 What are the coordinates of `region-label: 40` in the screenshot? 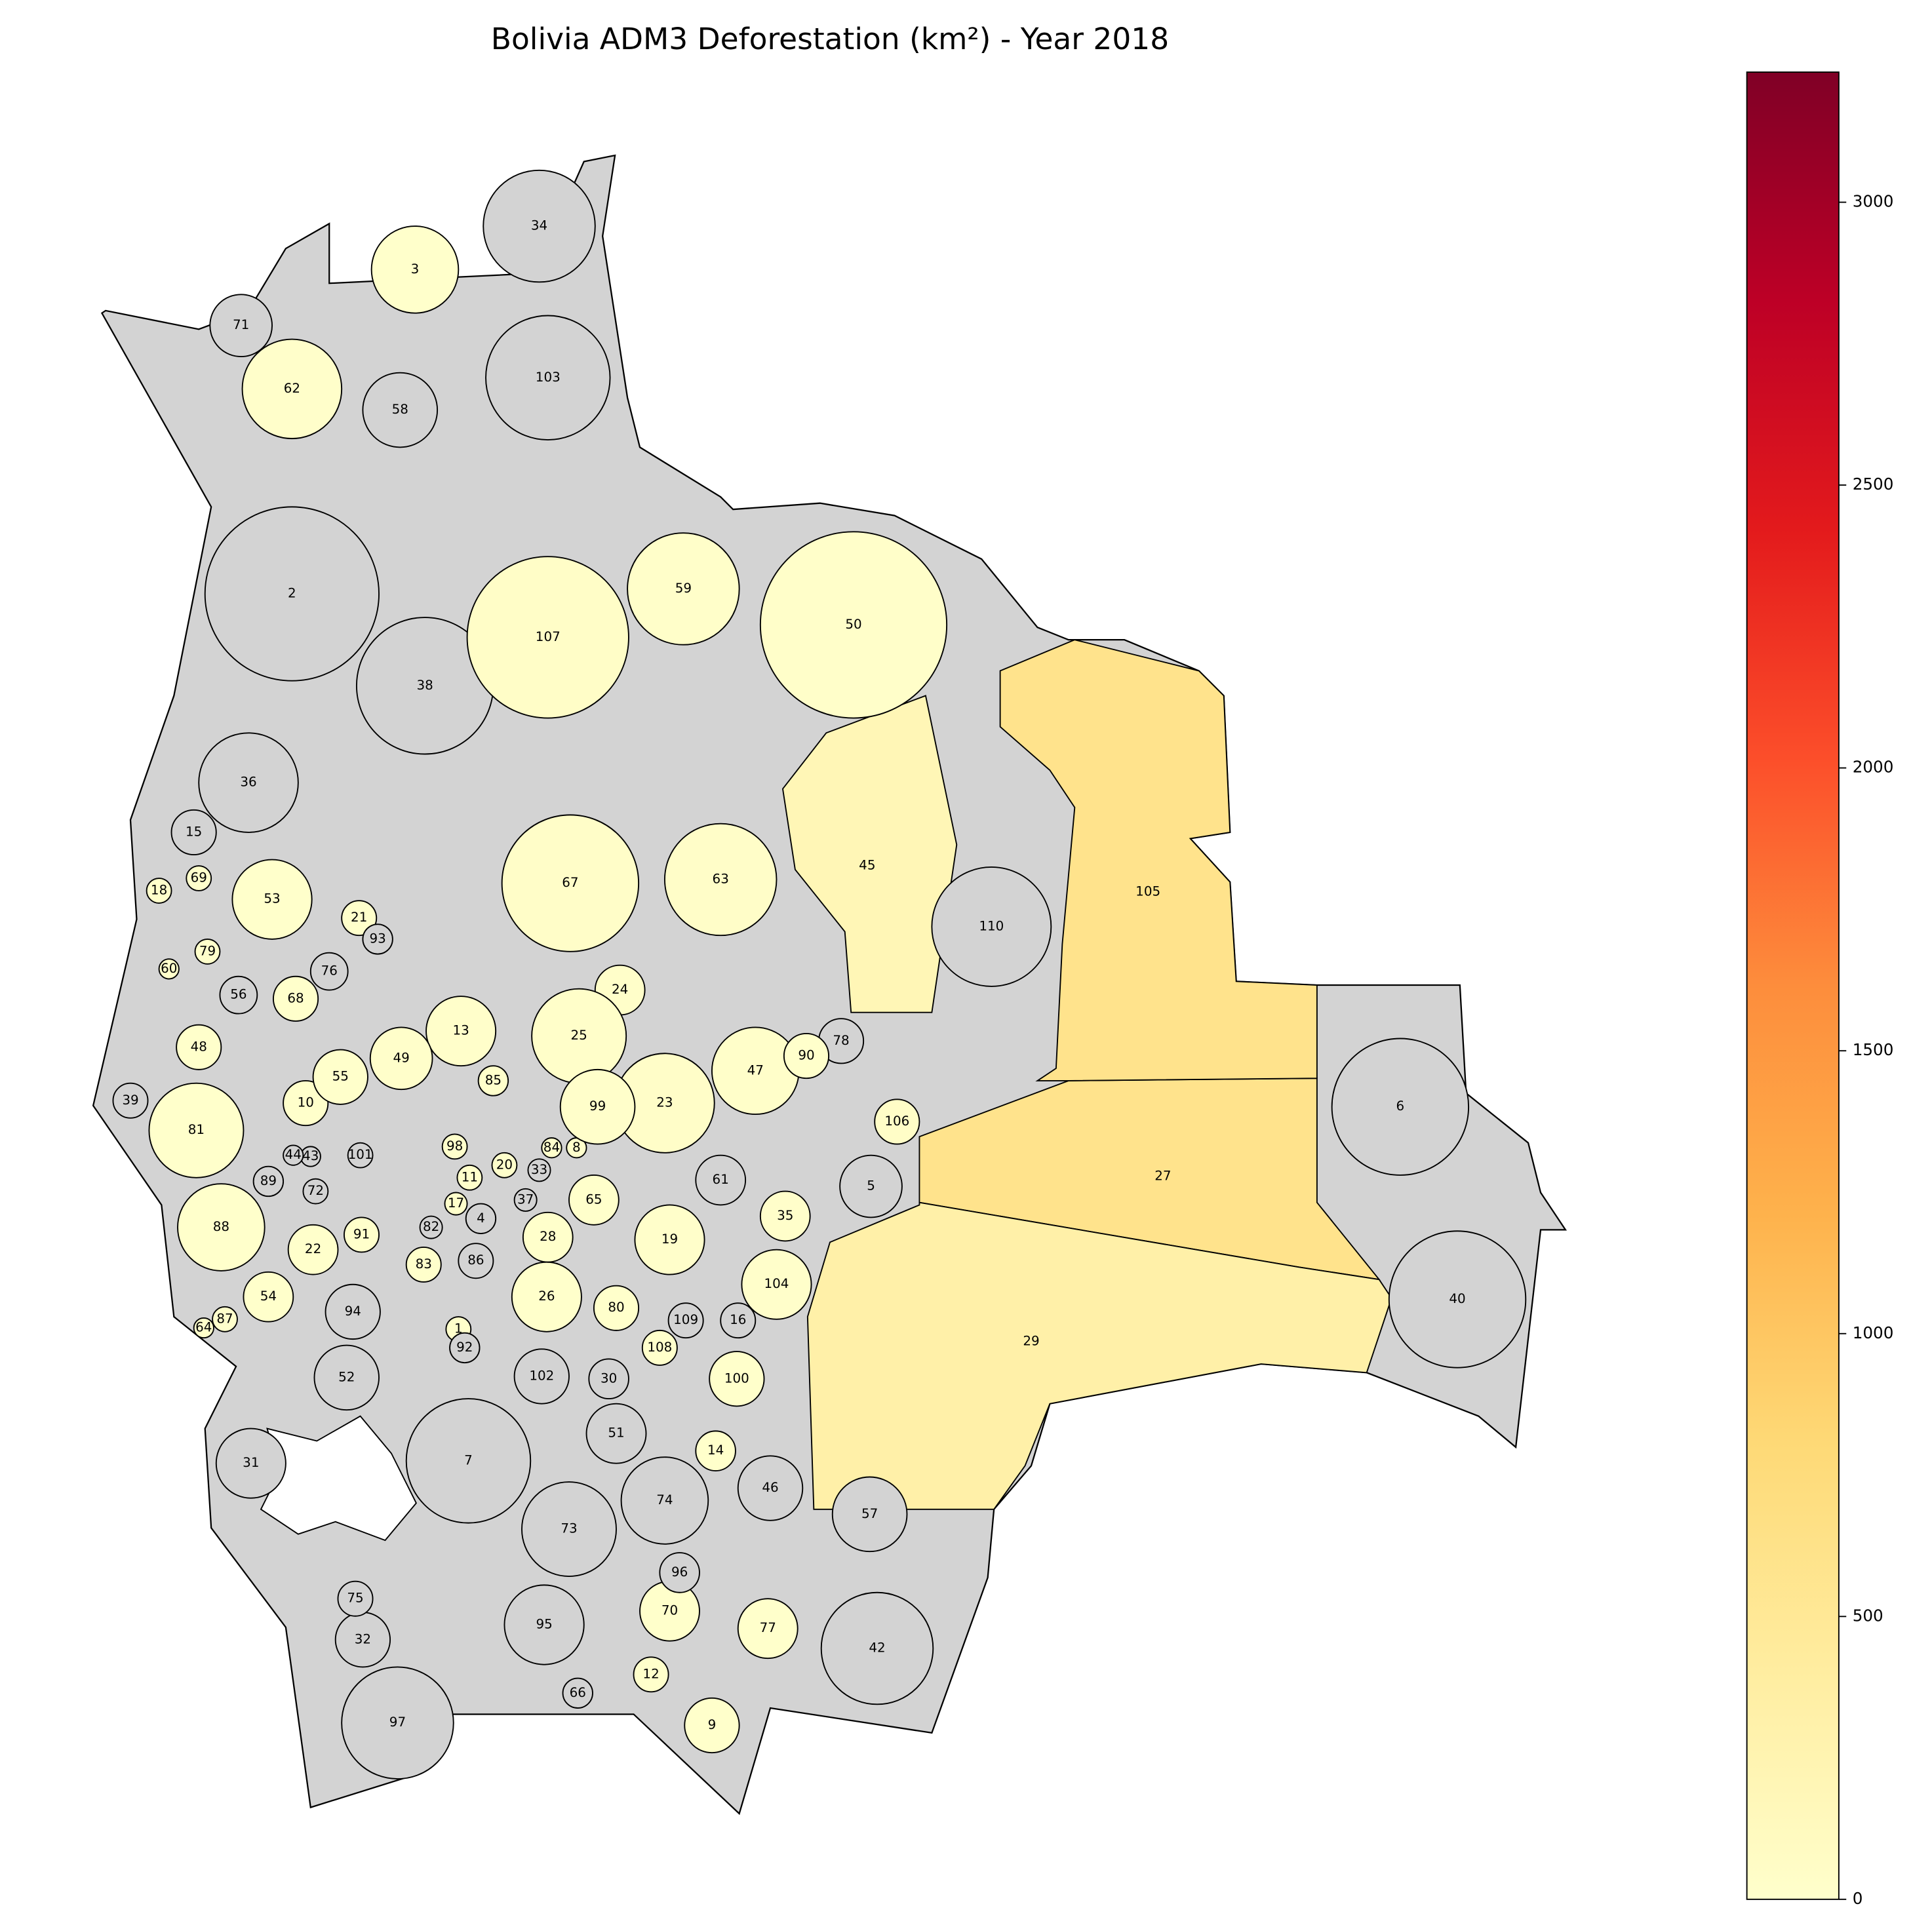 It's located at (1457, 1298).